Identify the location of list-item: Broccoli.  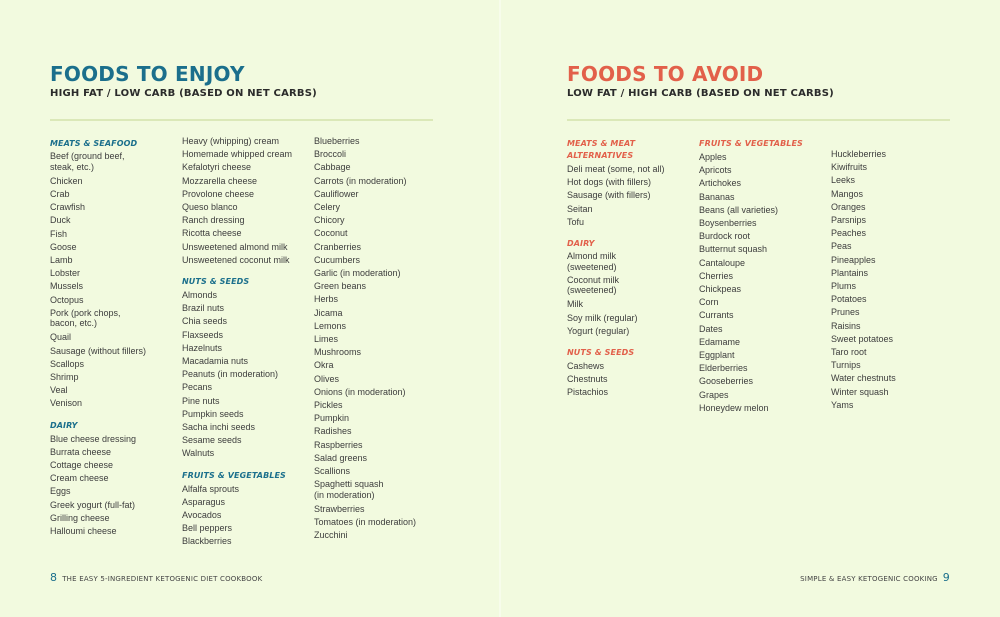
(330, 154).